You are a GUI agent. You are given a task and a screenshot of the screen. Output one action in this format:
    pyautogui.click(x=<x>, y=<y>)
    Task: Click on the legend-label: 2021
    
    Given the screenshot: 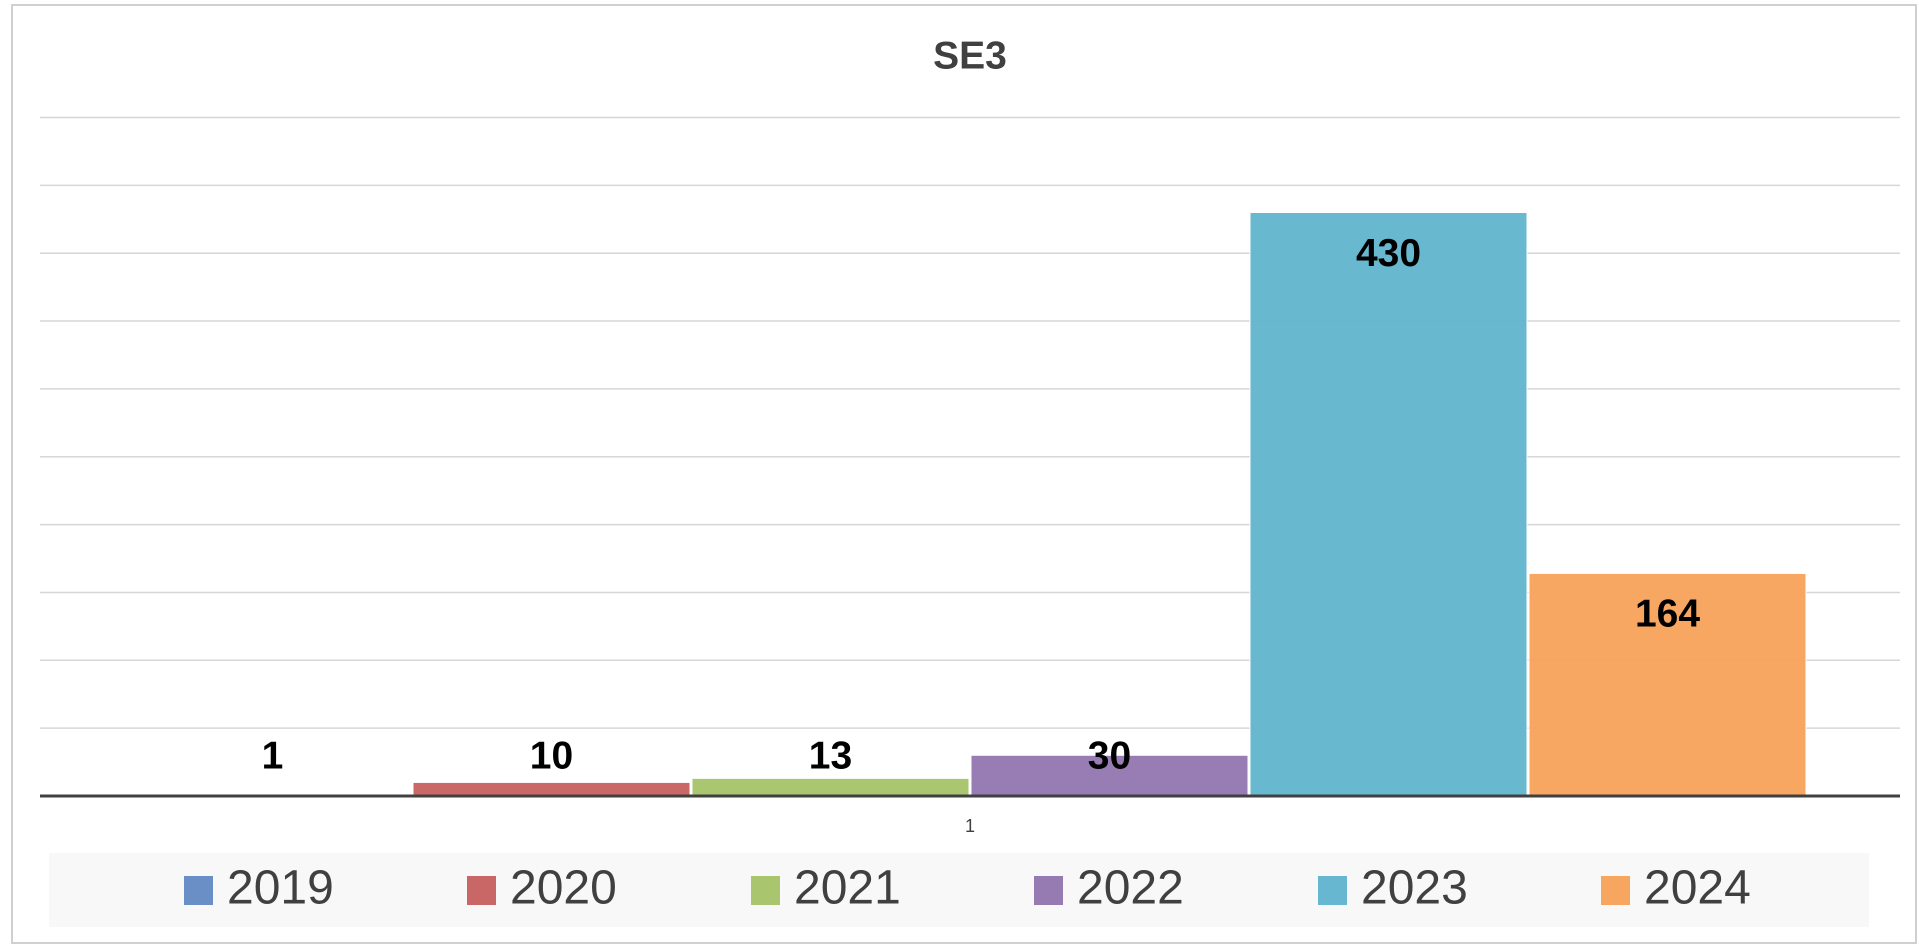 What is the action you would take?
    pyautogui.click(x=847, y=888)
    